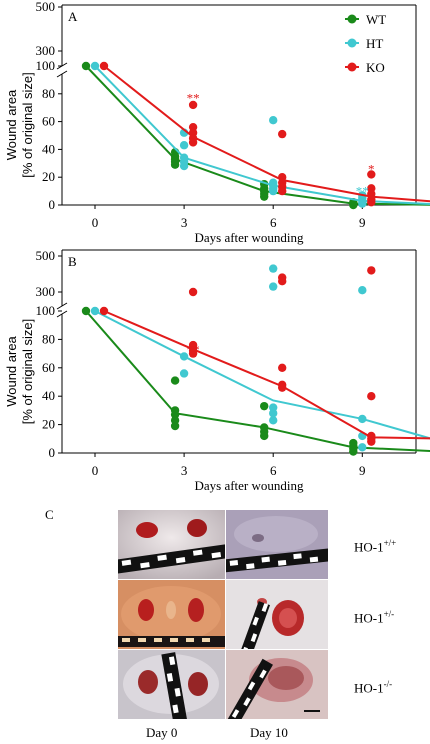 This screenshot has height=744, width=430. I want to click on photo-ht-day10, so click(277, 614).